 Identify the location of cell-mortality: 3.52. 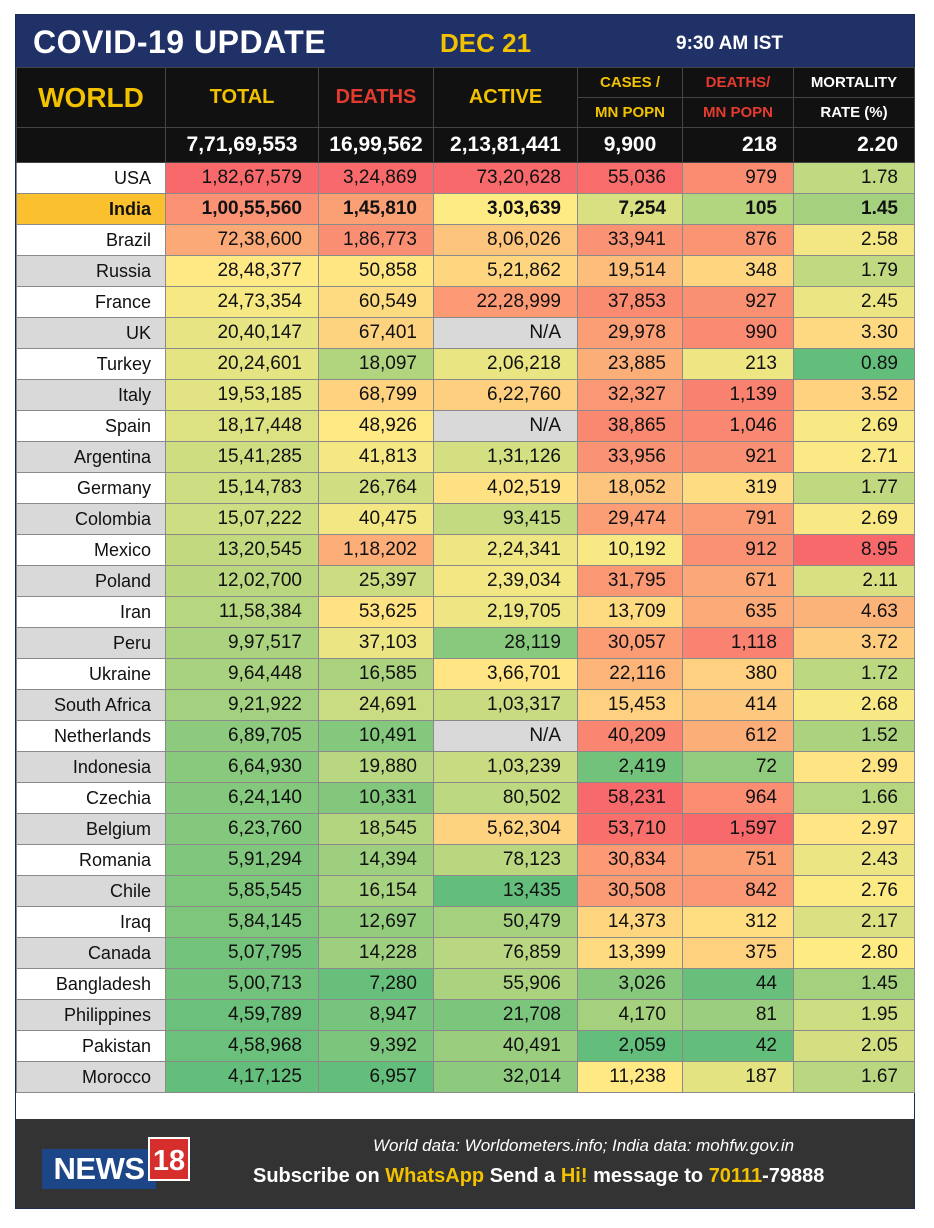
(854, 395).